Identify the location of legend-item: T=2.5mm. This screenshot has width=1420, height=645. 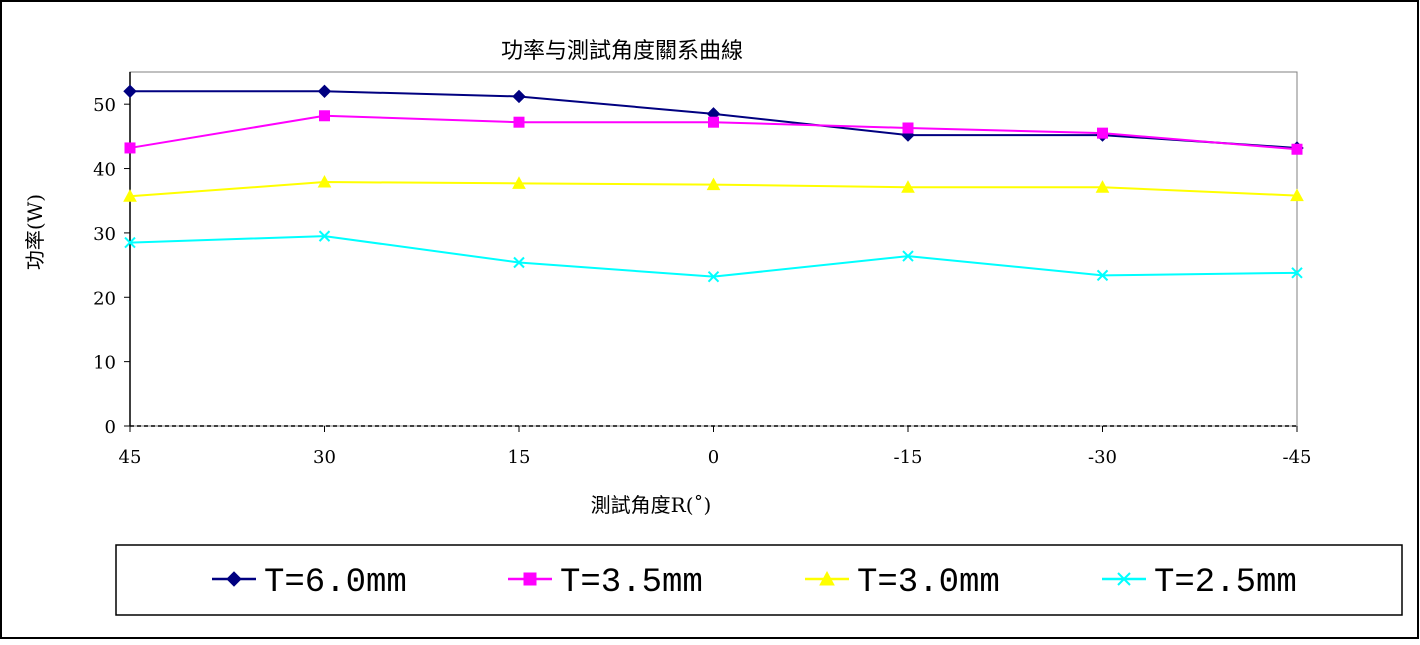
(1199, 583).